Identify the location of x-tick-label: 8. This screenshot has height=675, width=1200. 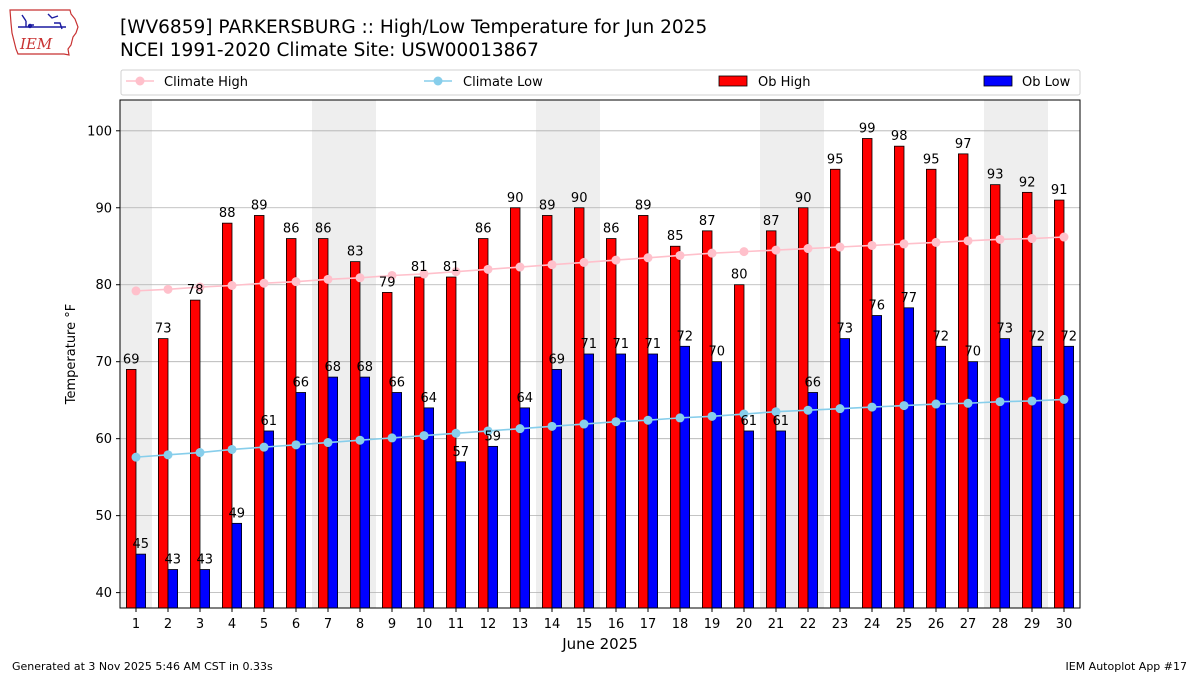
(360, 624).